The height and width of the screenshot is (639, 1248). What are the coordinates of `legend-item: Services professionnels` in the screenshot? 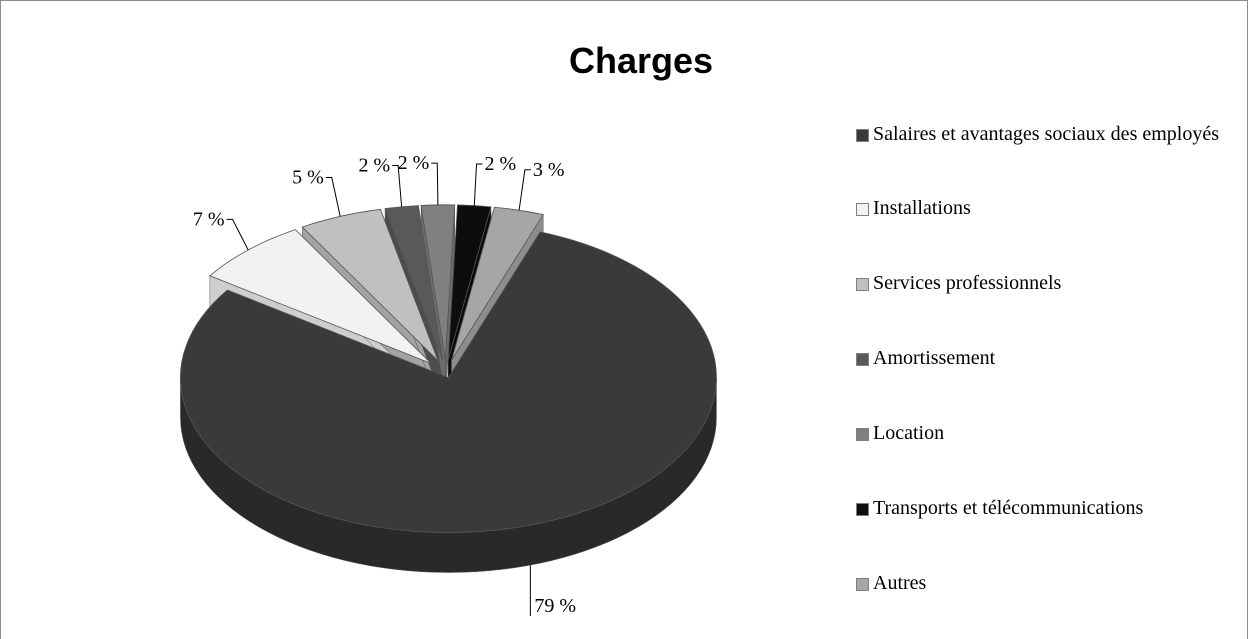 It's located at (1046, 283).